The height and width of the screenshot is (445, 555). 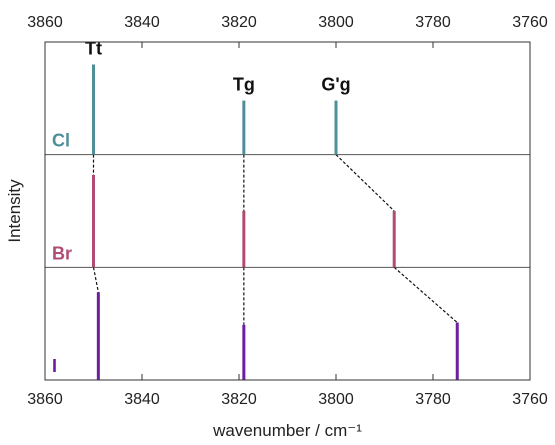 I want to click on panel-label-br: Br, so click(x=62, y=253).